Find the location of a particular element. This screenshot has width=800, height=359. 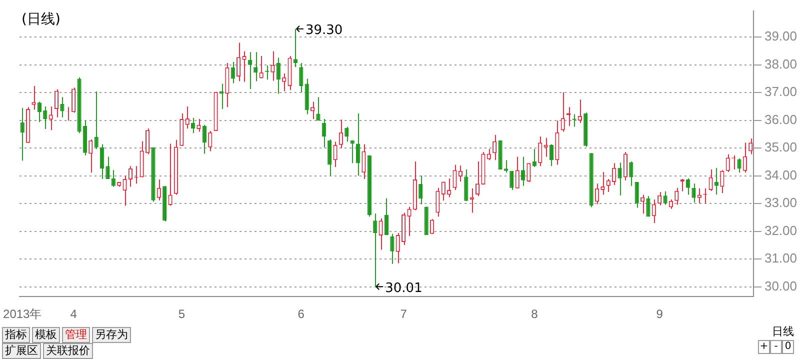

text: 另存为 is located at coordinates (111, 335).